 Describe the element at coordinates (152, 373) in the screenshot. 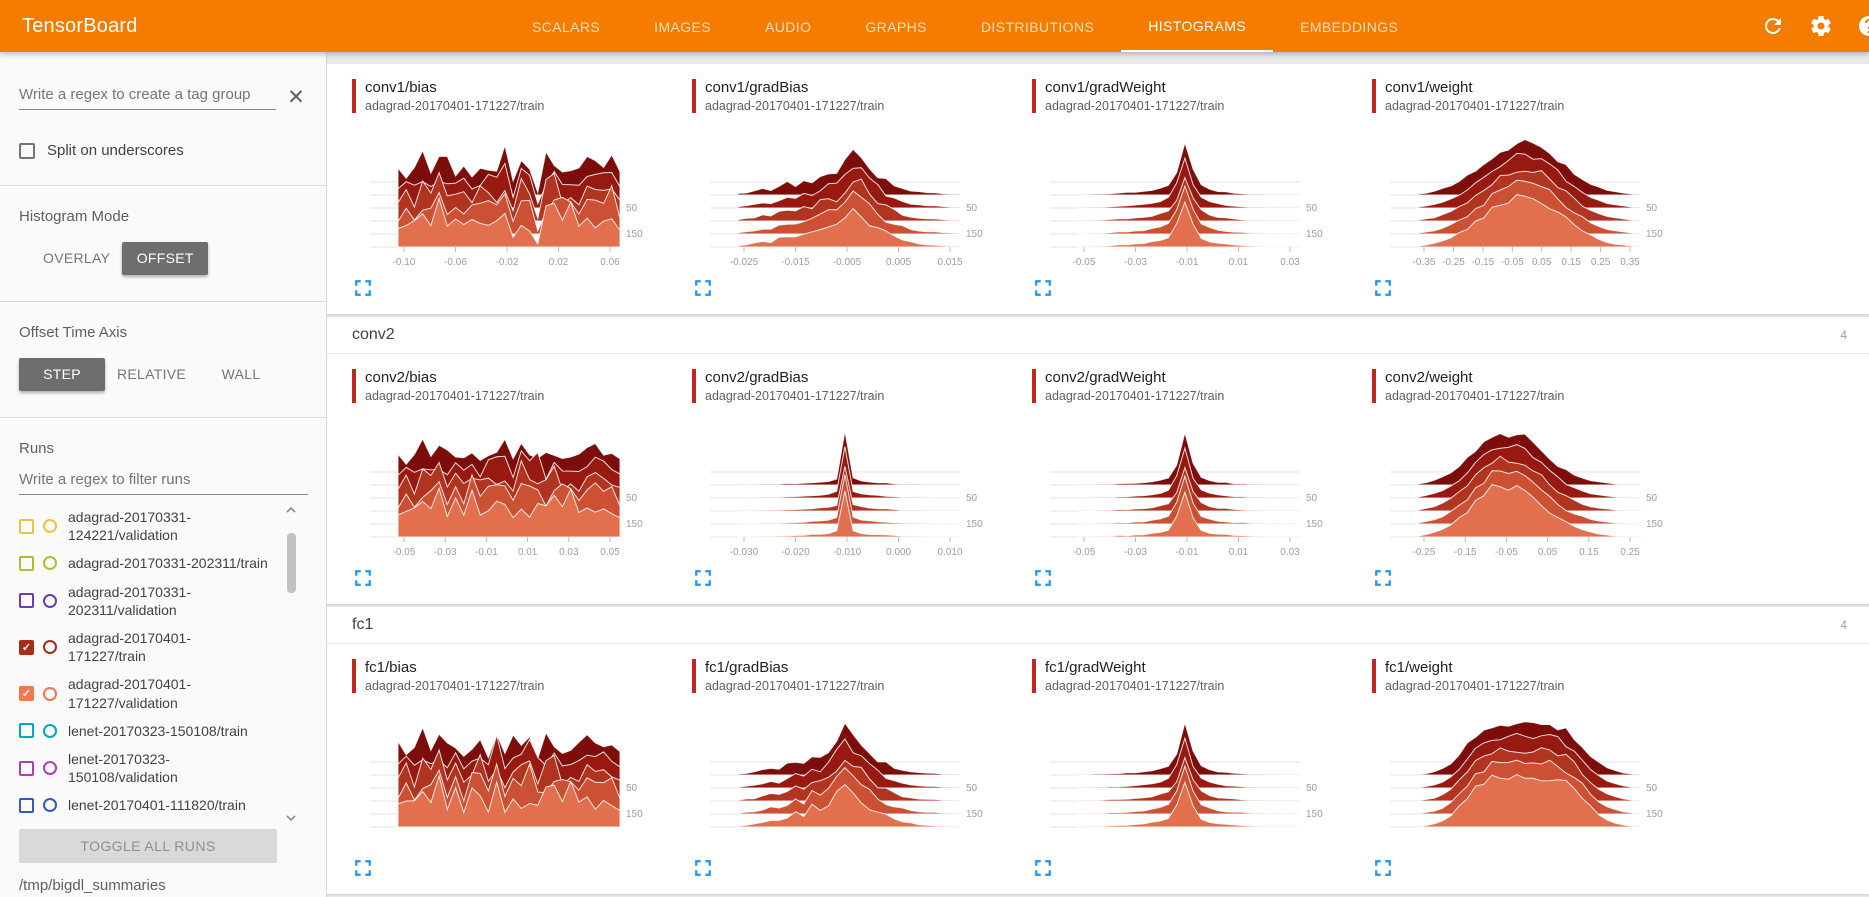

I see `axis-relative-button: RELATIVE` at that location.